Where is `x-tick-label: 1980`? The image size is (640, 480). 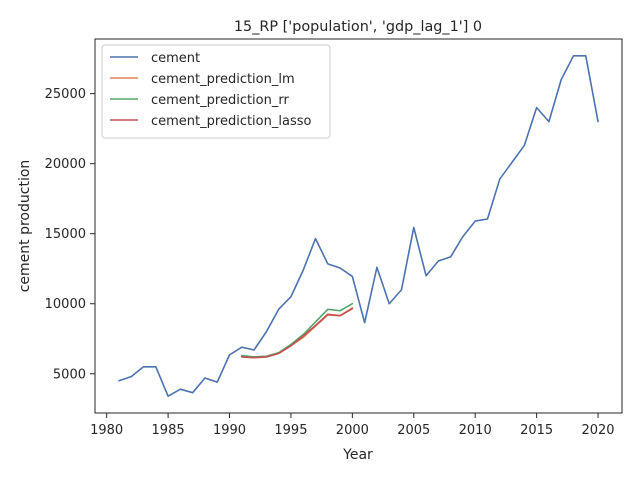
x-tick-label: 1980 is located at coordinates (106, 430).